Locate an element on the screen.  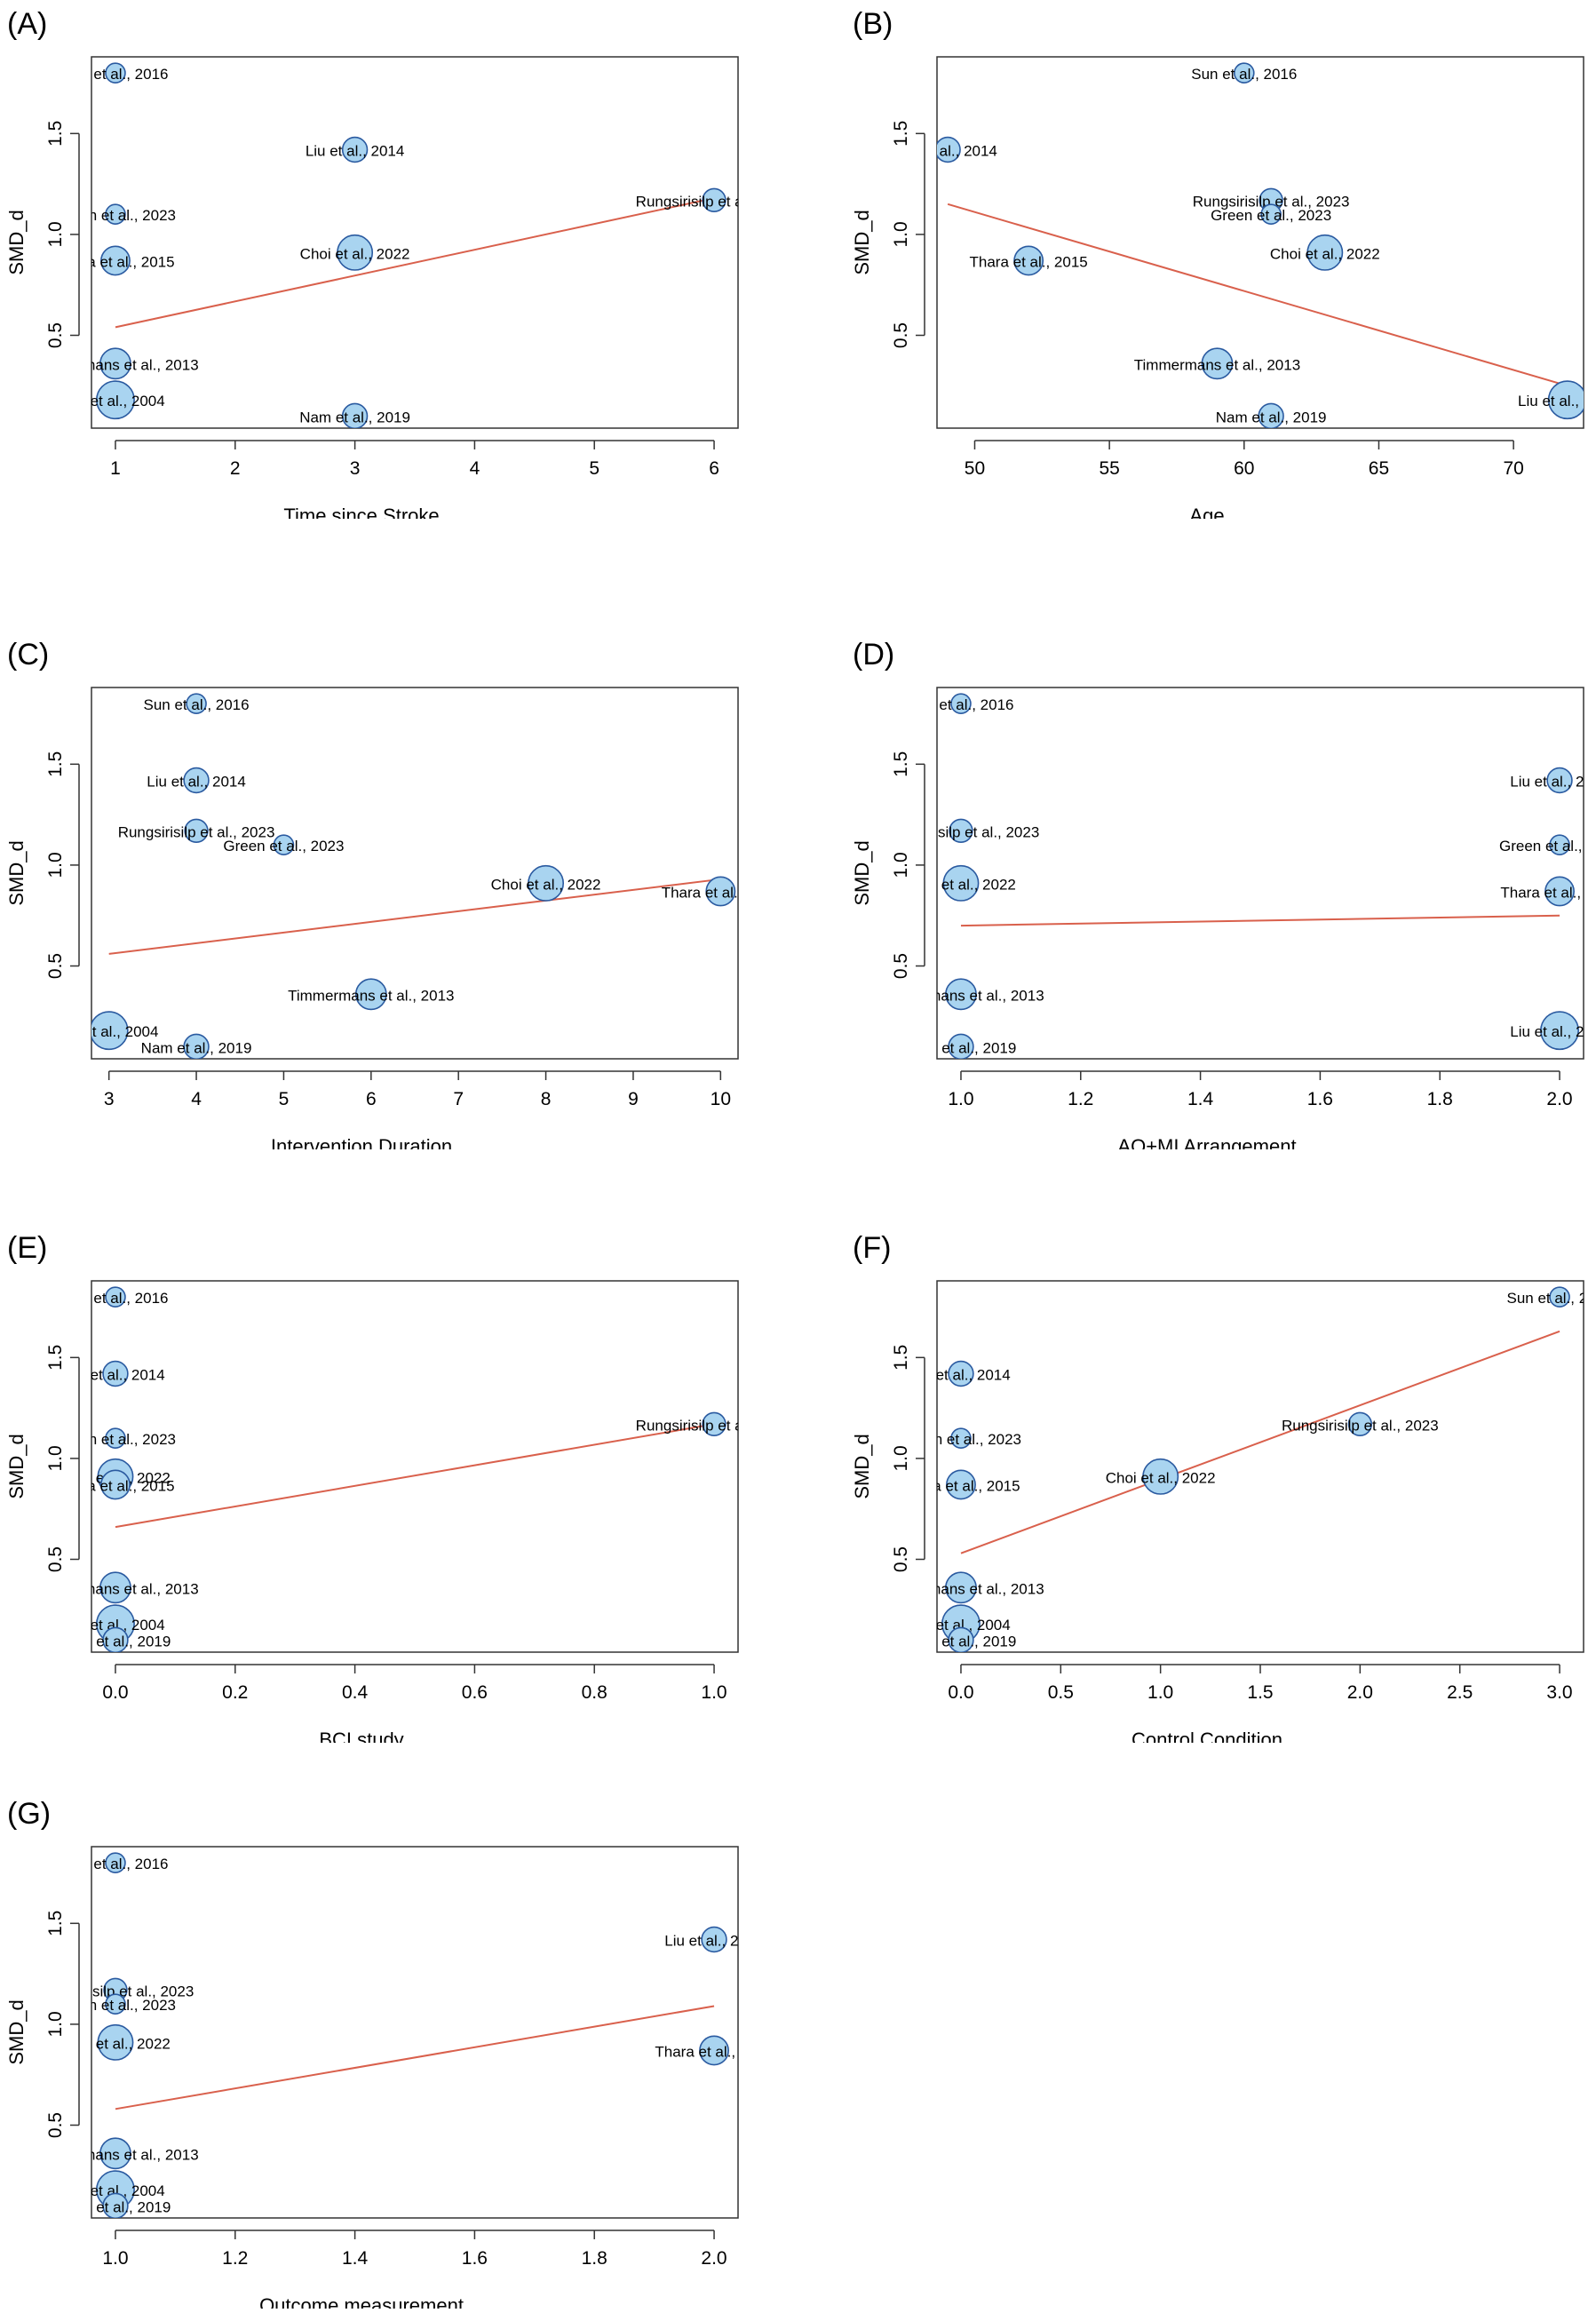
x-tick-label: 10 is located at coordinates (721, 1099).